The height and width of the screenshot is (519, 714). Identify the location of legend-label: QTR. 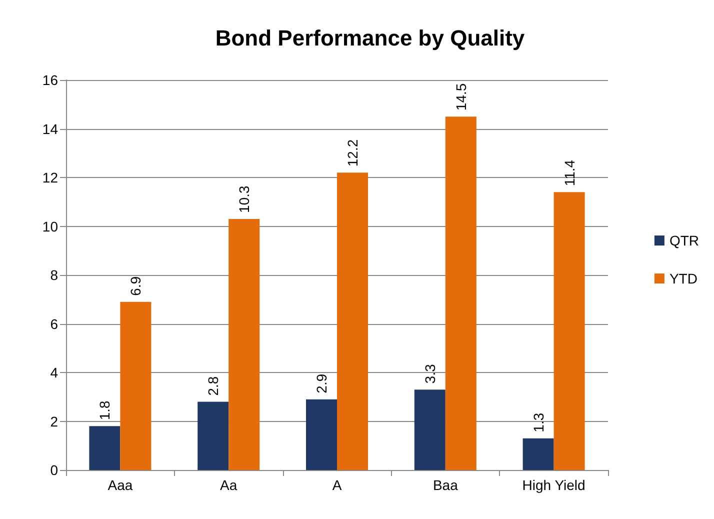
(684, 240).